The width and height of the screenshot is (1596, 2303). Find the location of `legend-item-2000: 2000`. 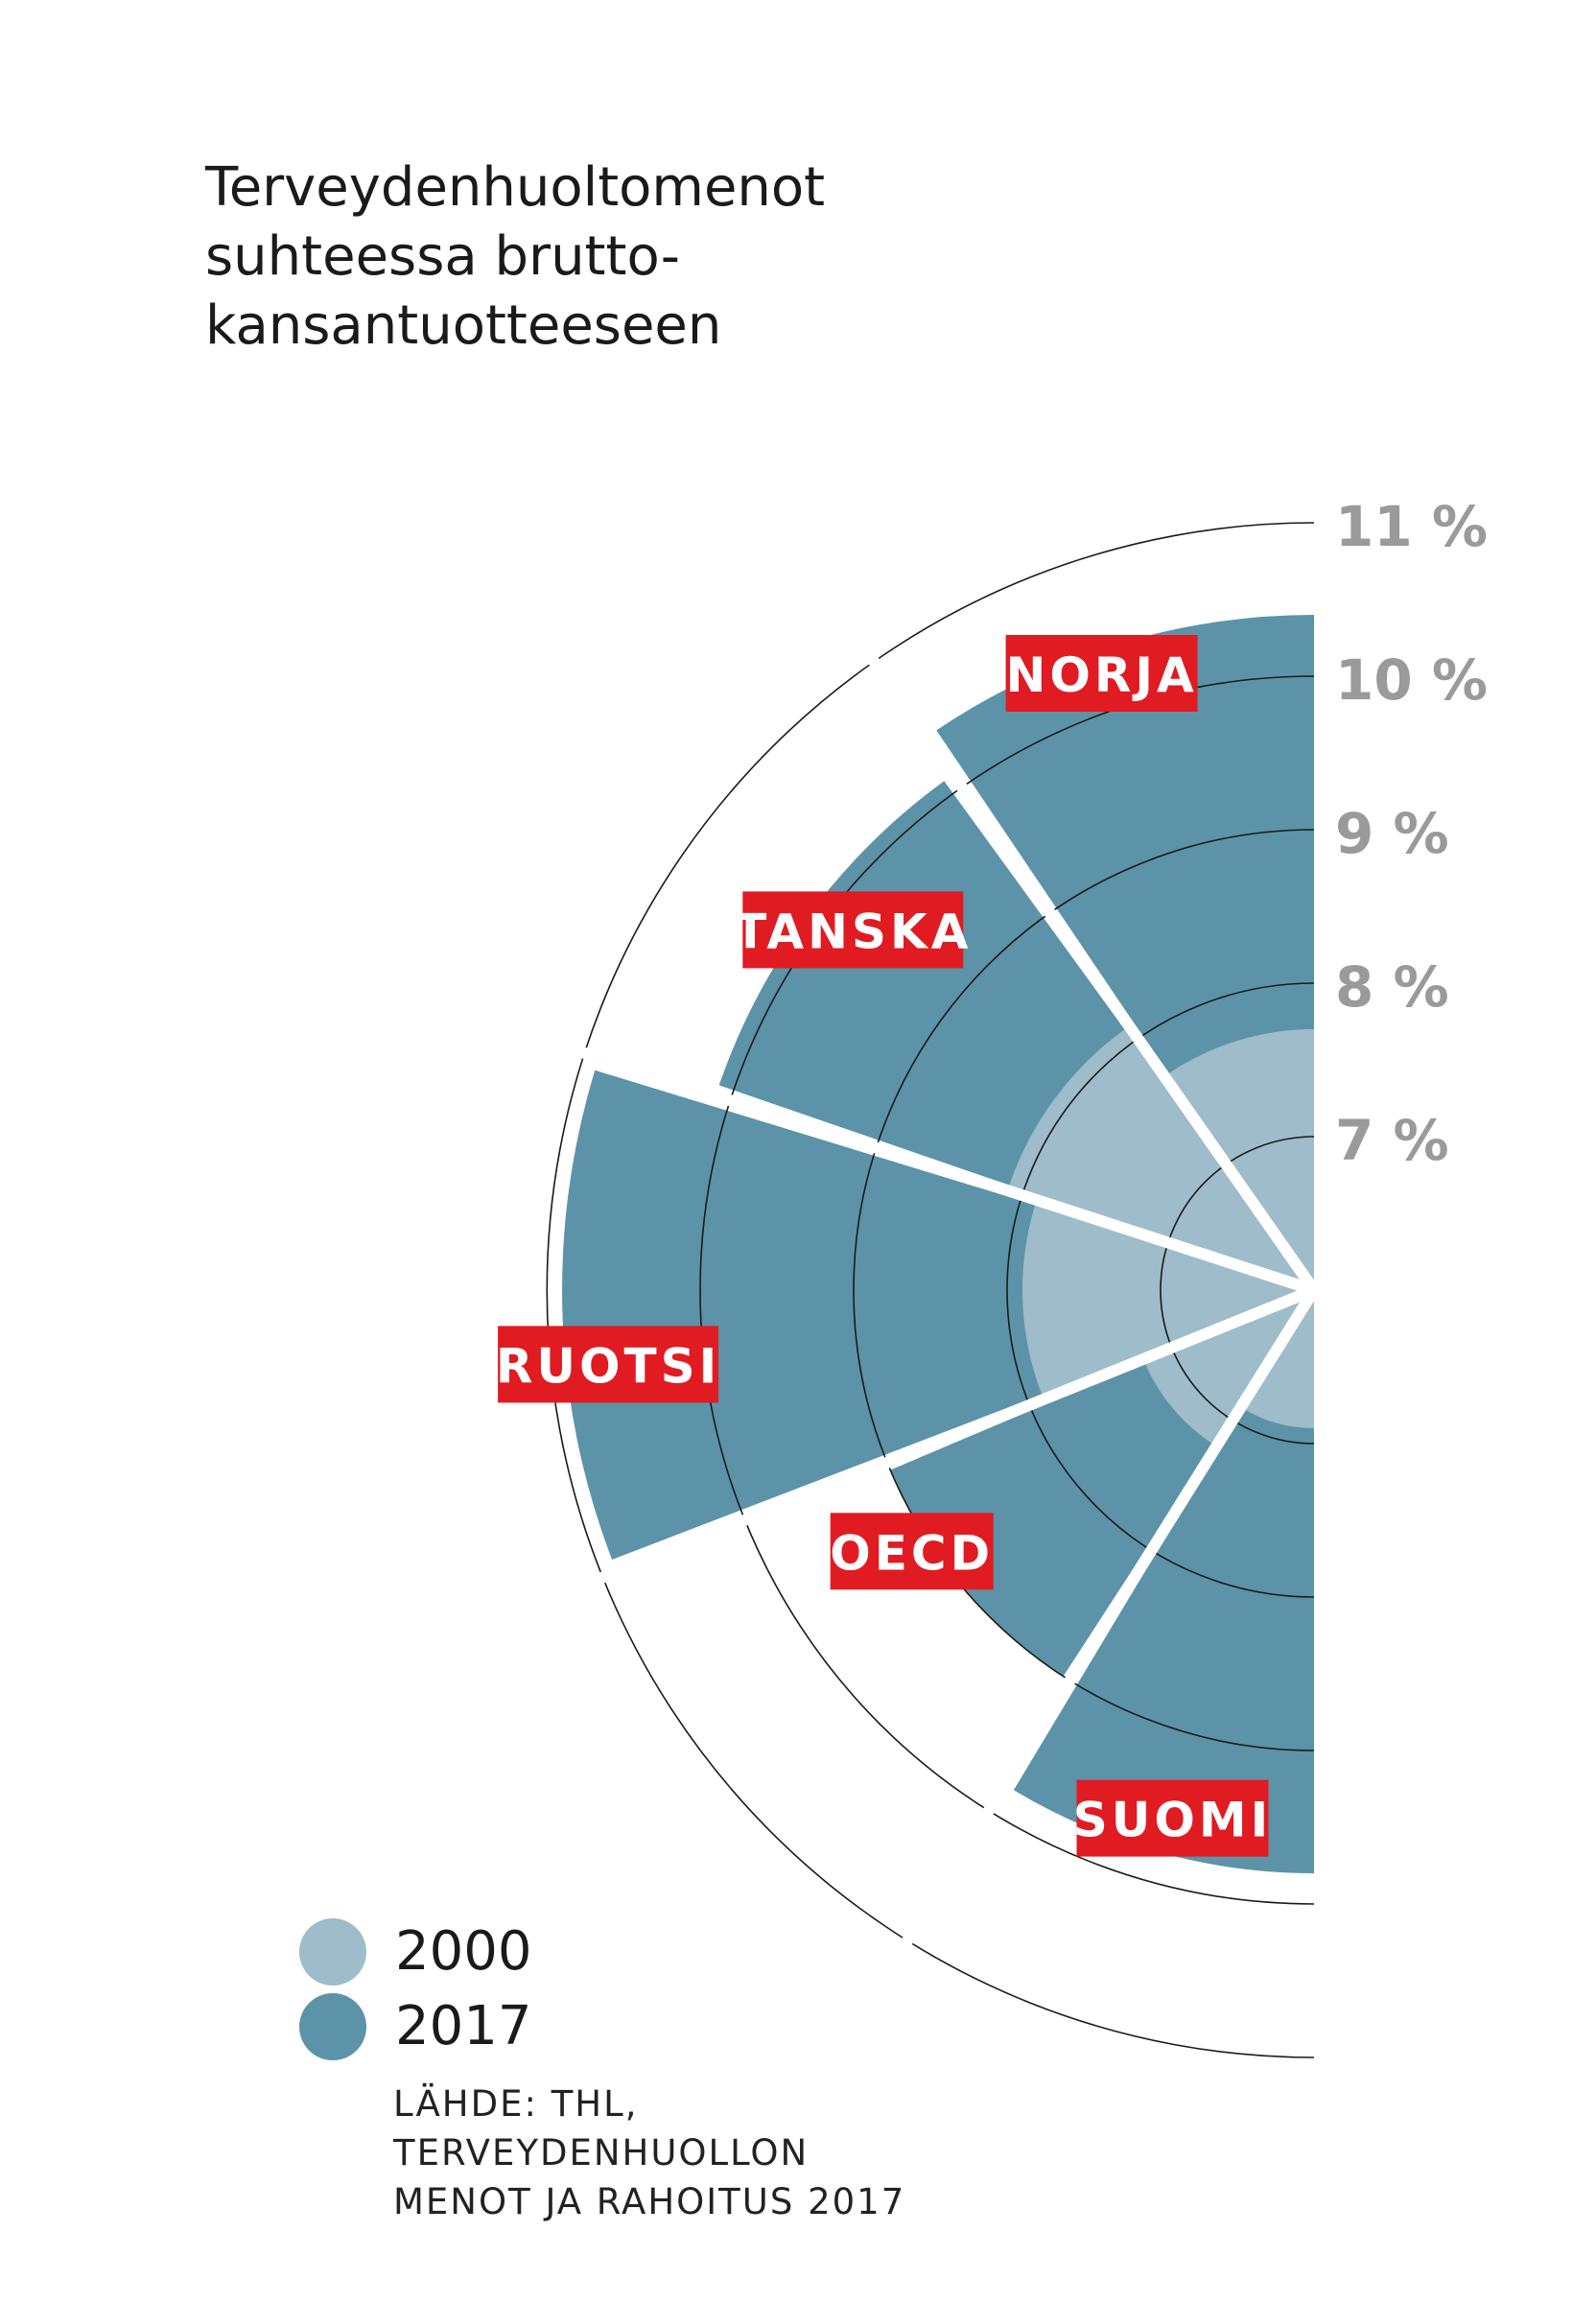

legend-item-2000: 2000 is located at coordinates (491, 1956).